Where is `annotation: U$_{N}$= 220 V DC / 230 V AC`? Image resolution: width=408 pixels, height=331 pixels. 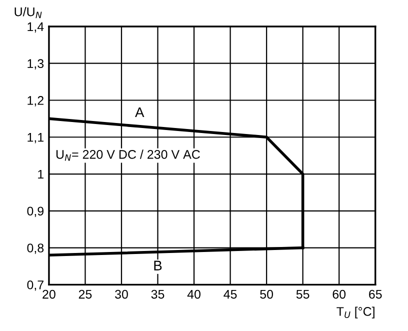
annotation: U$_{N}$= 220 V DC / 230 V AC is located at coordinates (128, 155).